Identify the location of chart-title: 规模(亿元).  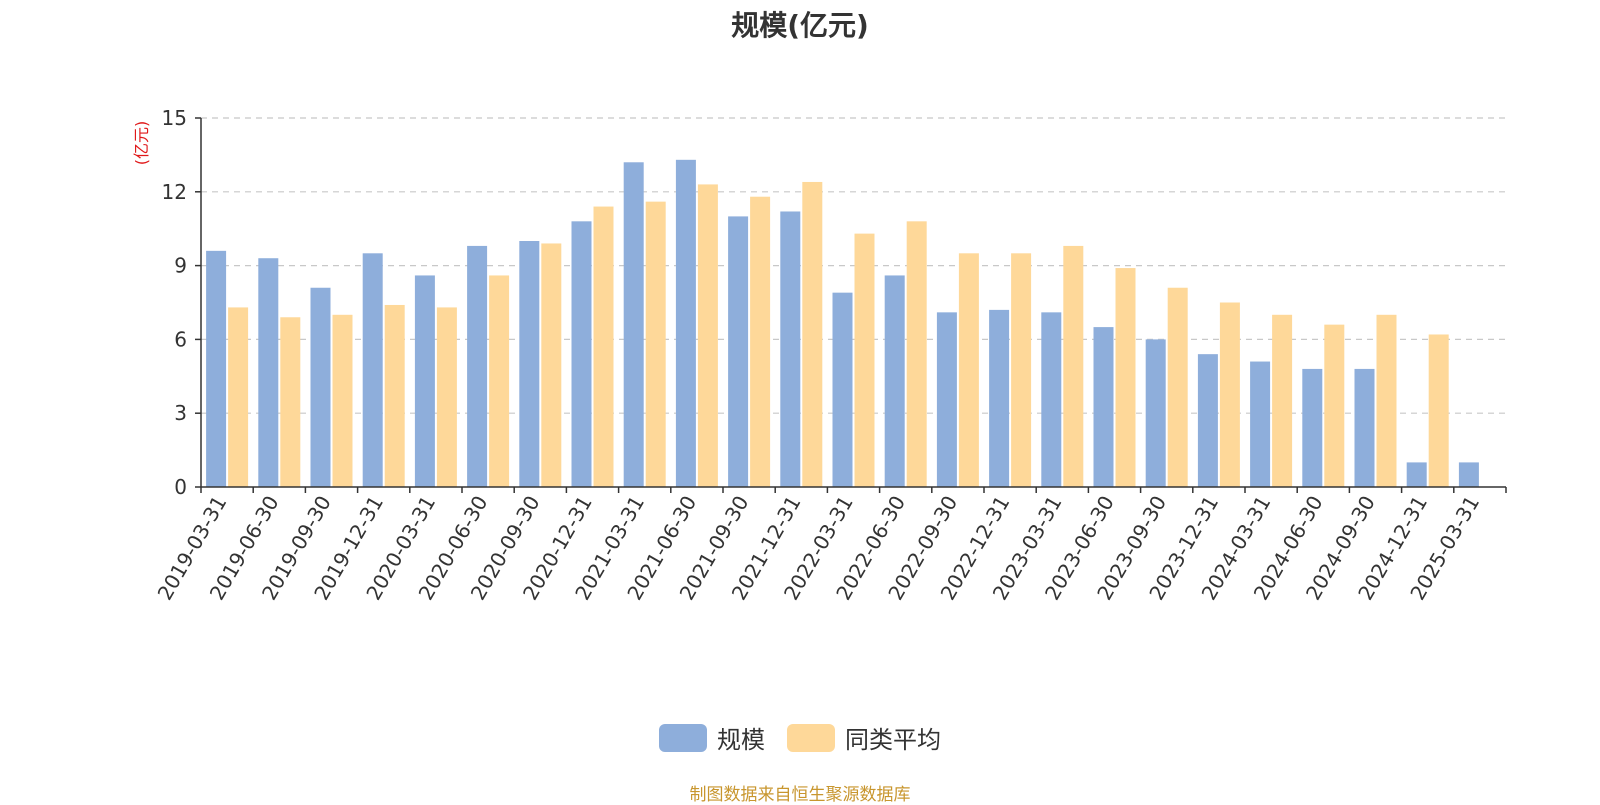
(800, 25).